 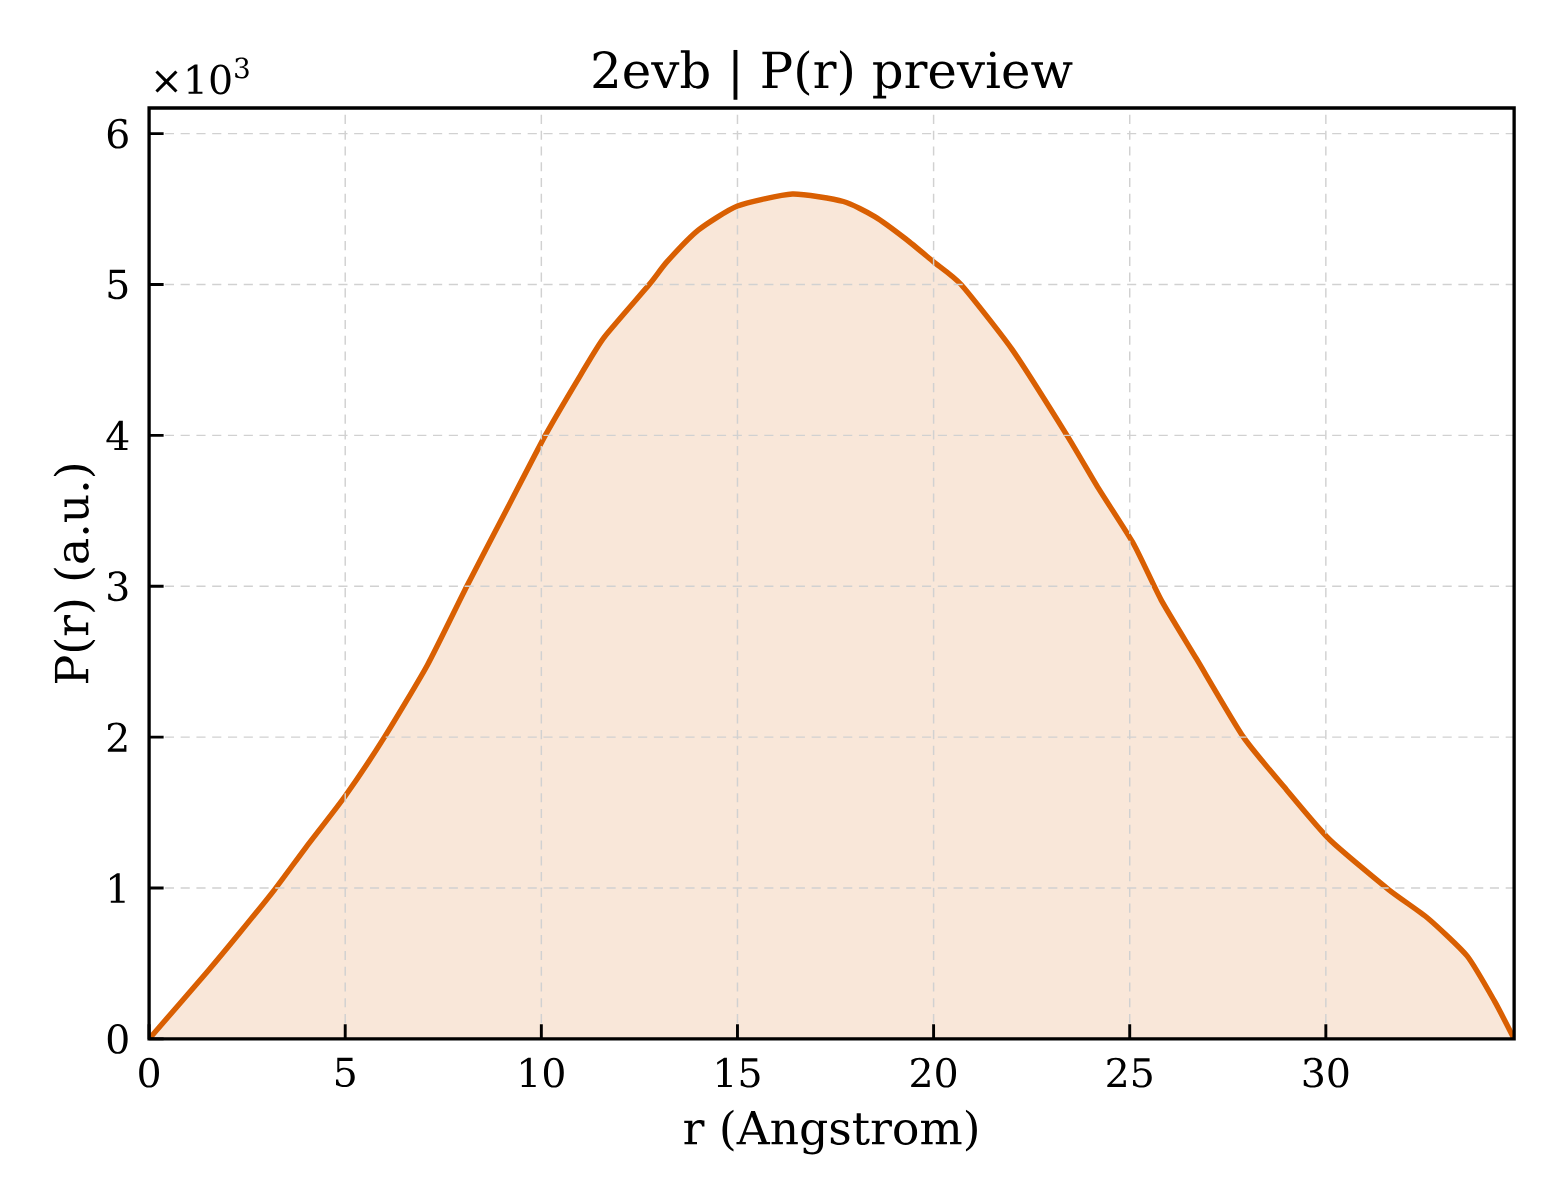 What do you see at coordinates (117, 435) in the screenshot?
I see `y-tick-label: 4` at bounding box center [117, 435].